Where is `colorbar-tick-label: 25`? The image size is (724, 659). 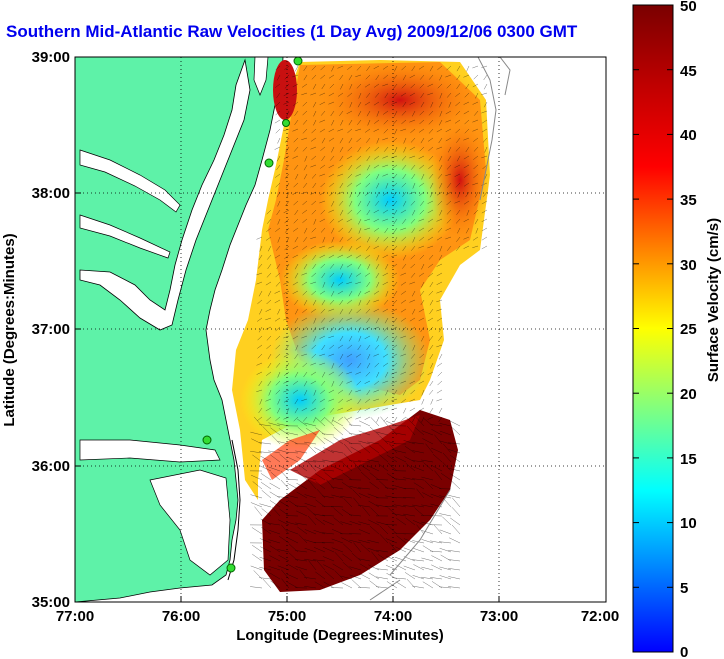 colorbar-tick-label: 25 is located at coordinates (688, 329).